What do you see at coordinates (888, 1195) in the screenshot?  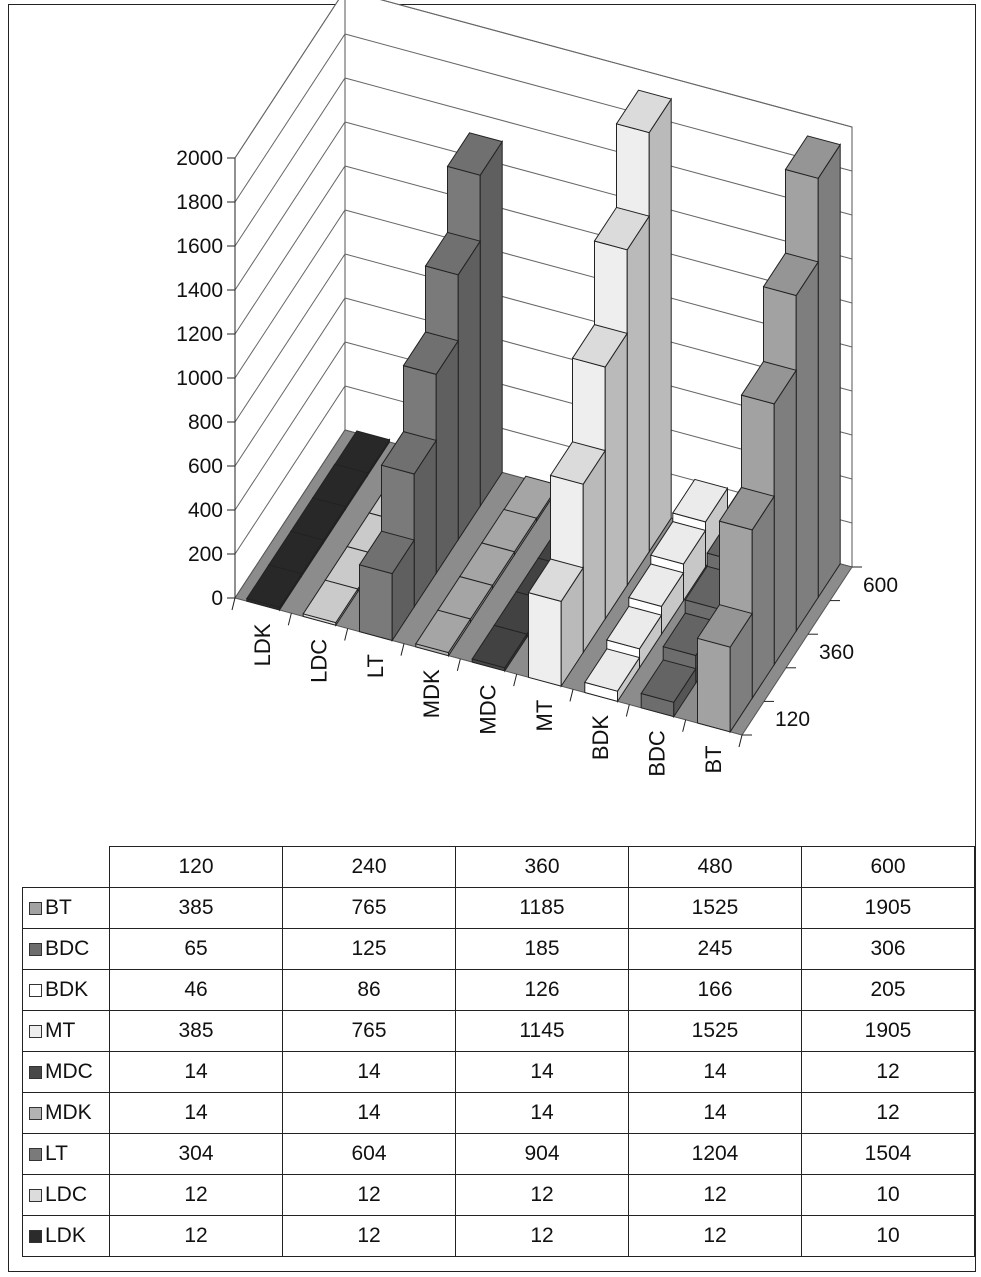 I see `table-cell: 10` at bounding box center [888, 1195].